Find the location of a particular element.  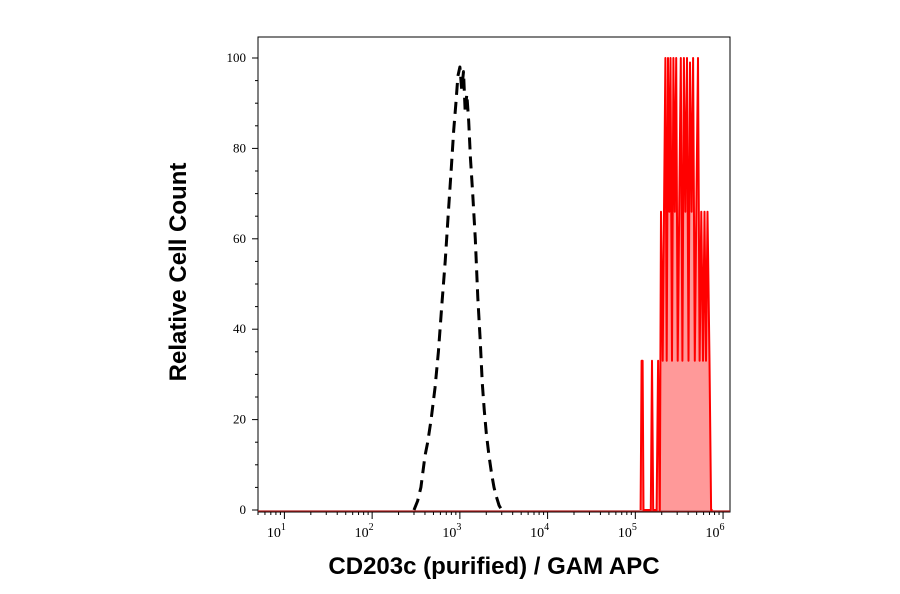

series-2-line is located at coordinates (676, 284).